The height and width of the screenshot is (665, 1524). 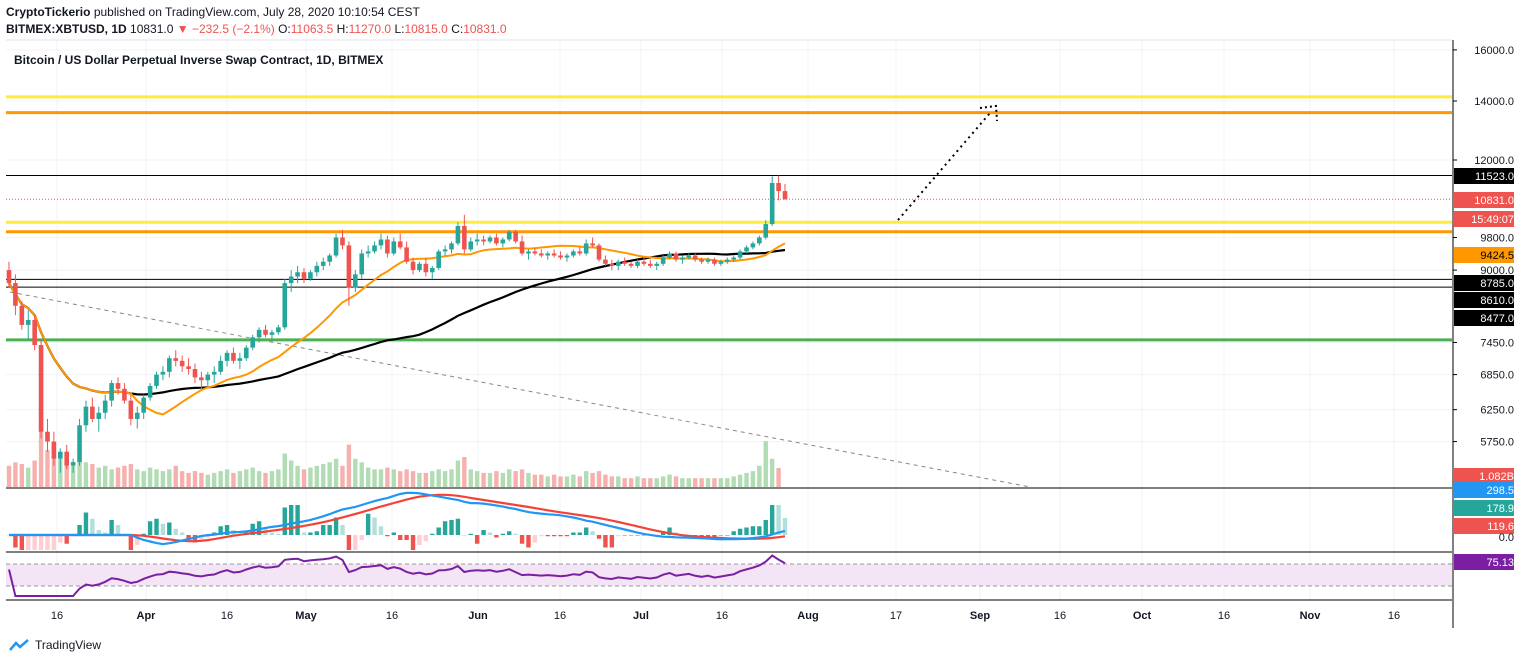 I want to click on x-tick-label: May, so click(x=306, y=616).